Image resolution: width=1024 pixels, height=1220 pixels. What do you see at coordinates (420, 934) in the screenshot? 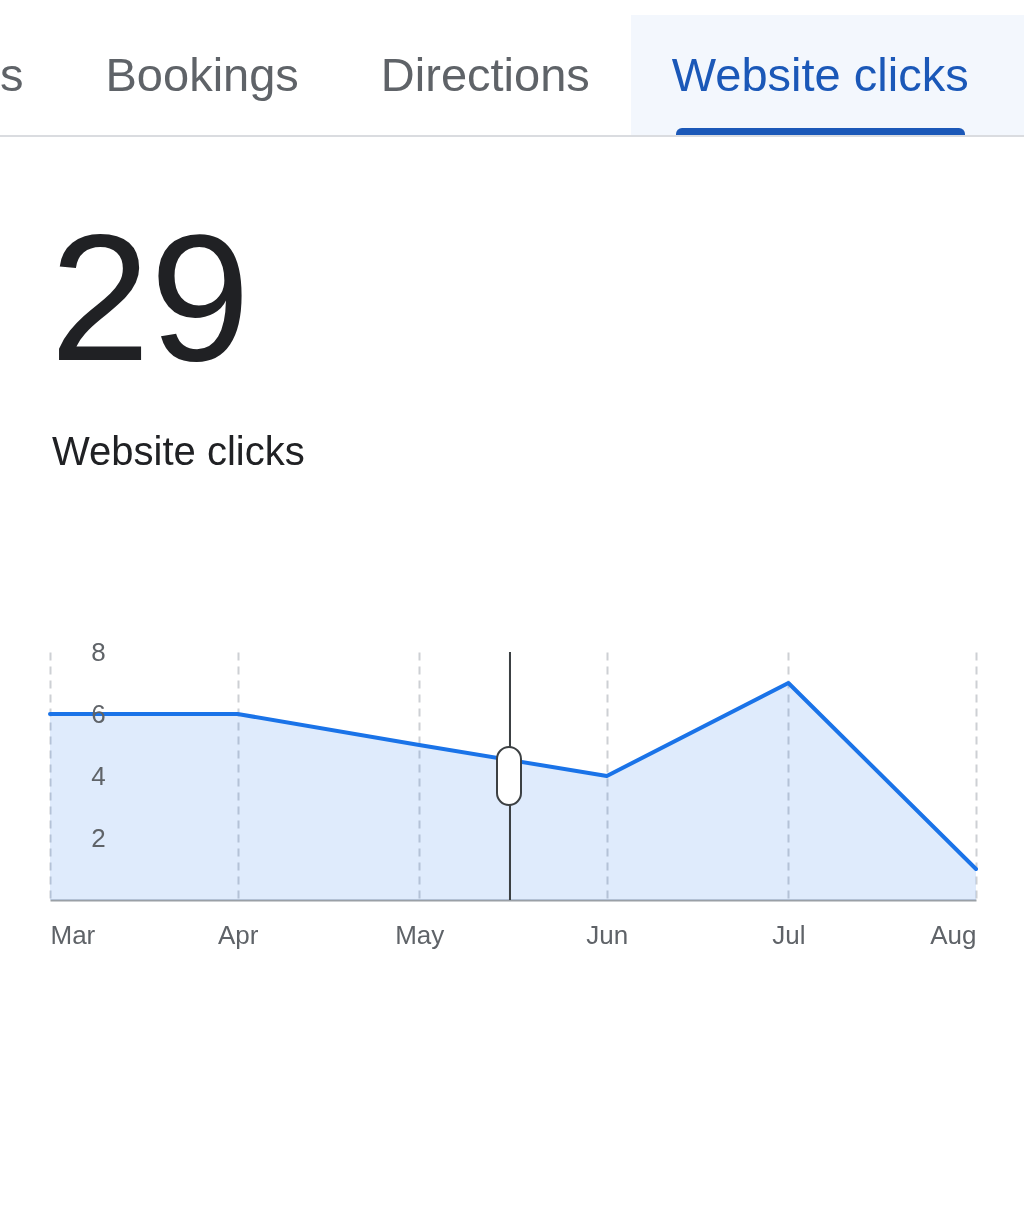
I see `x-tick-label: May` at bounding box center [420, 934].